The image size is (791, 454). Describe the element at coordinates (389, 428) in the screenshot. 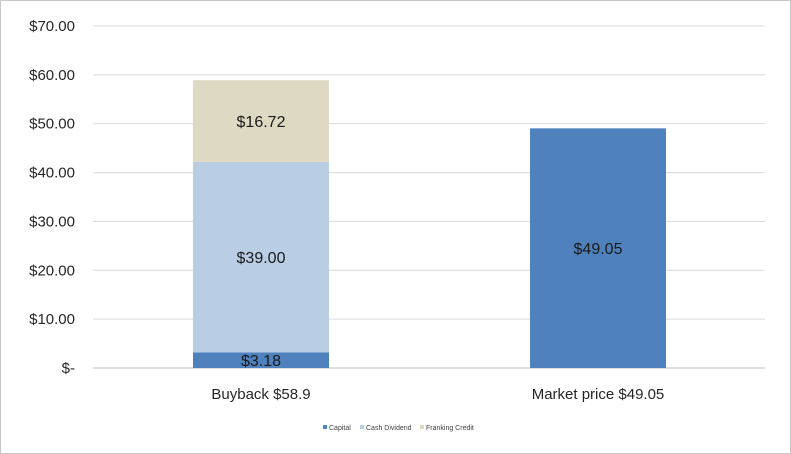

I see `legend-label-cash-dividend: Cash Dividend` at that location.